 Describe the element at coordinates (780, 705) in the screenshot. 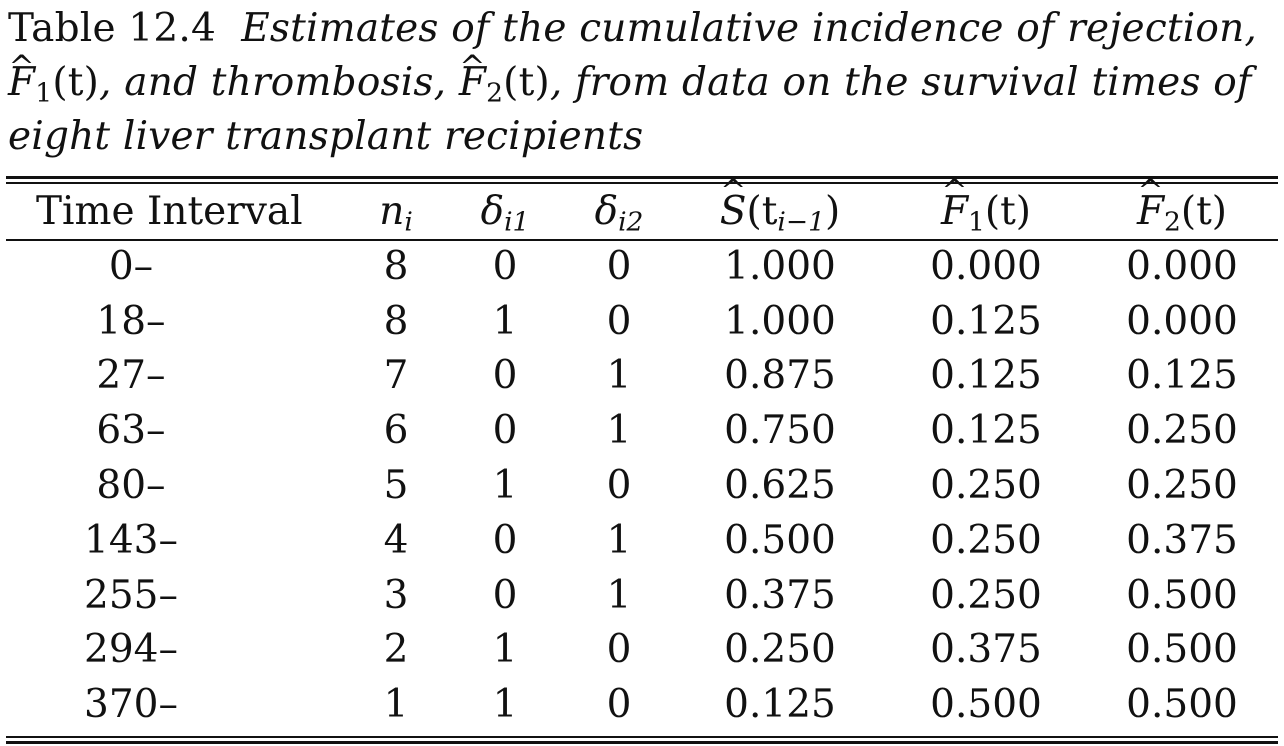

I see `cell-survival: 0.125` at that location.